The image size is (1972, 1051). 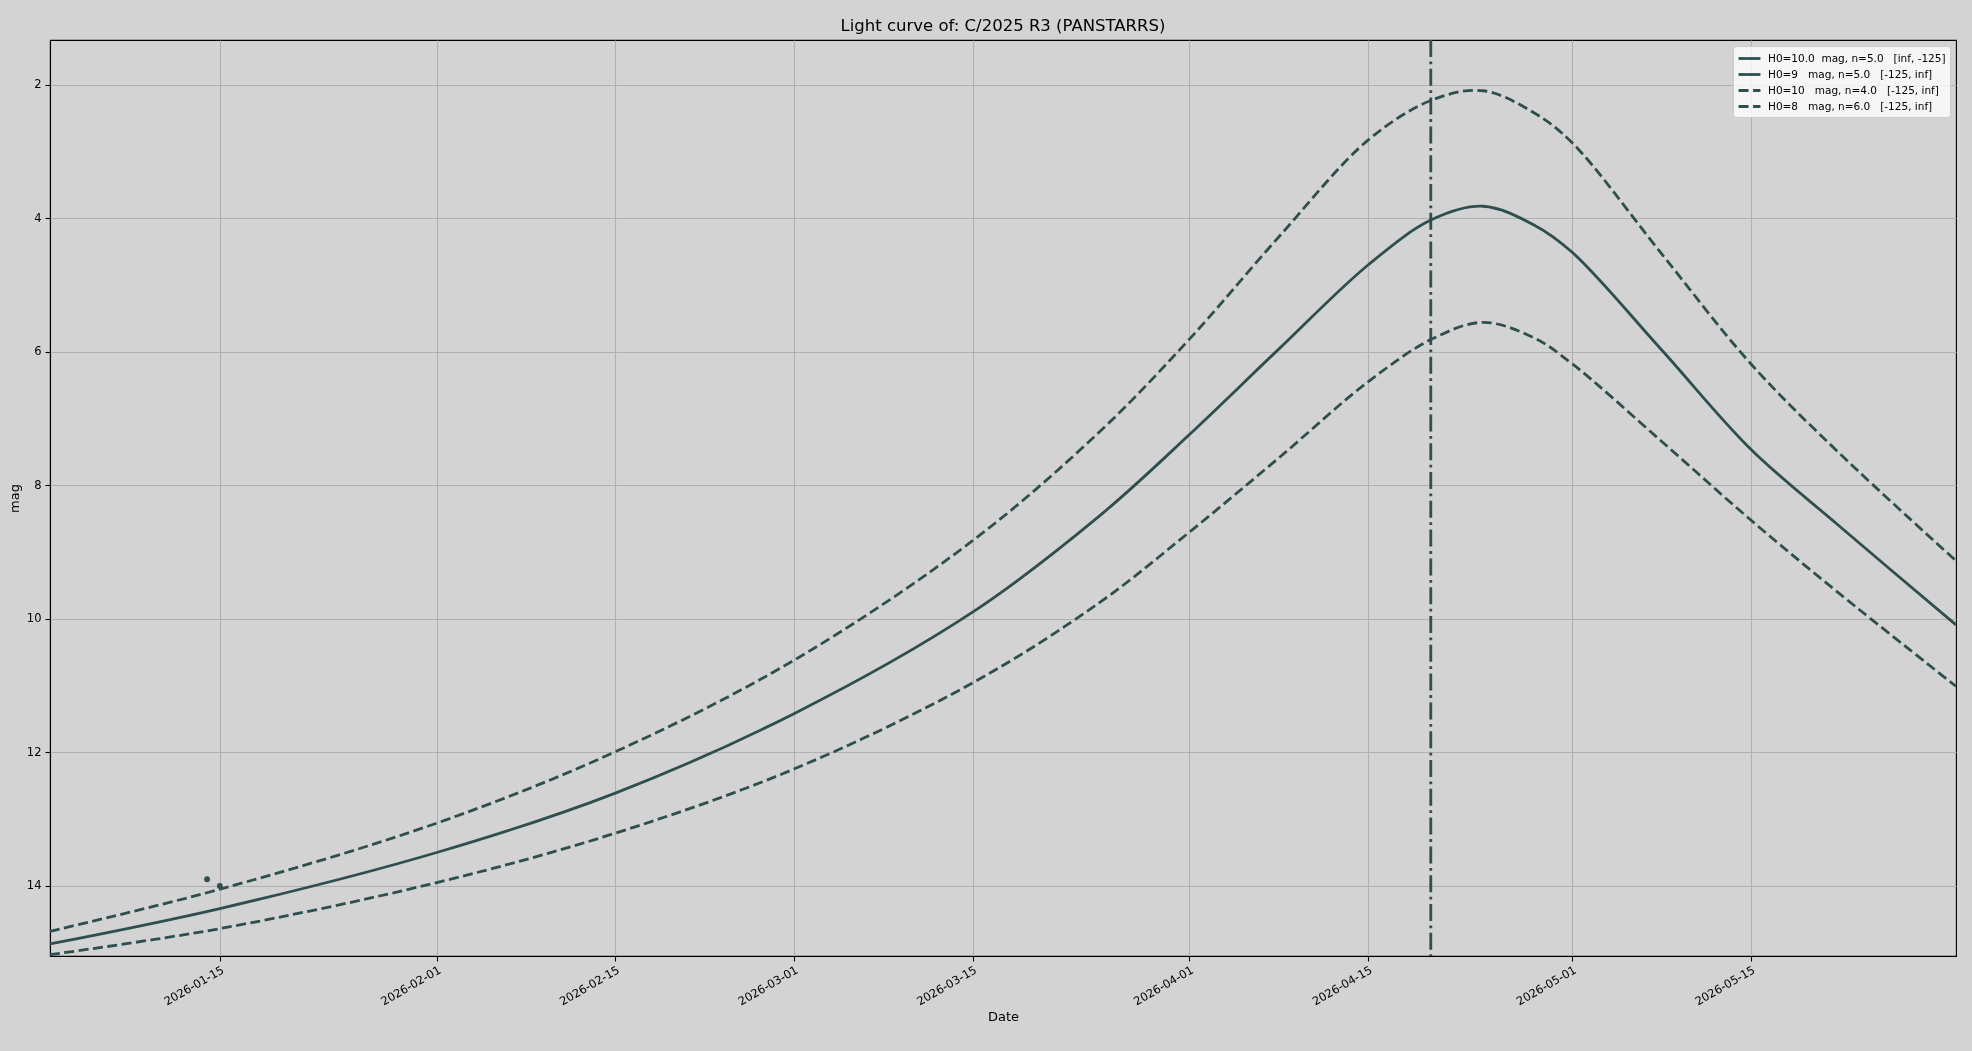 What do you see at coordinates (1853, 89) in the screenshot?
I see `legend-label: H0=10 mag, n=4.0 [-125, inf]` at bounding box center [1853, 89].